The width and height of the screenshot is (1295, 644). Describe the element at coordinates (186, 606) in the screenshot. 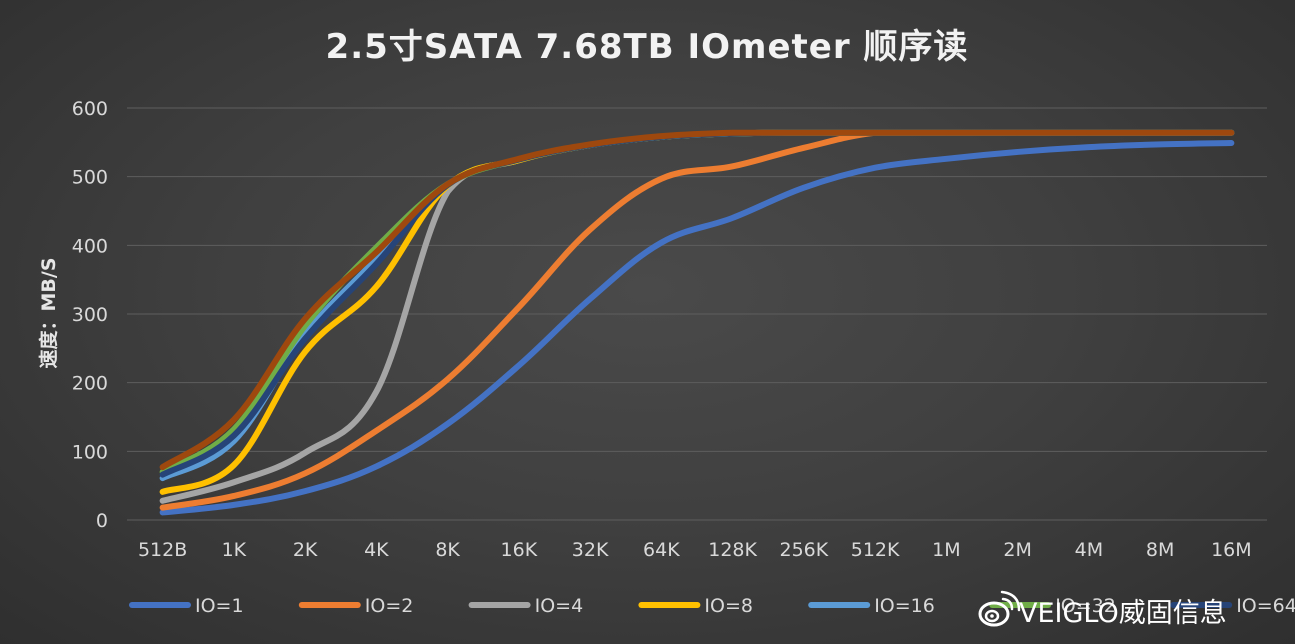

I see `legend-item: IO=1` at that location.